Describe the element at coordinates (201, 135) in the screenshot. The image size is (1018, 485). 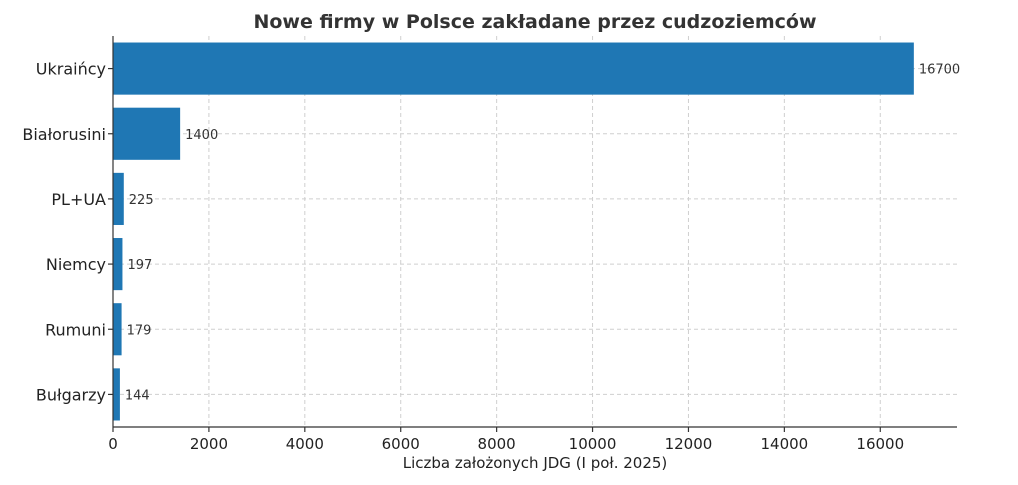
I see `data-label: 1400` at that location.